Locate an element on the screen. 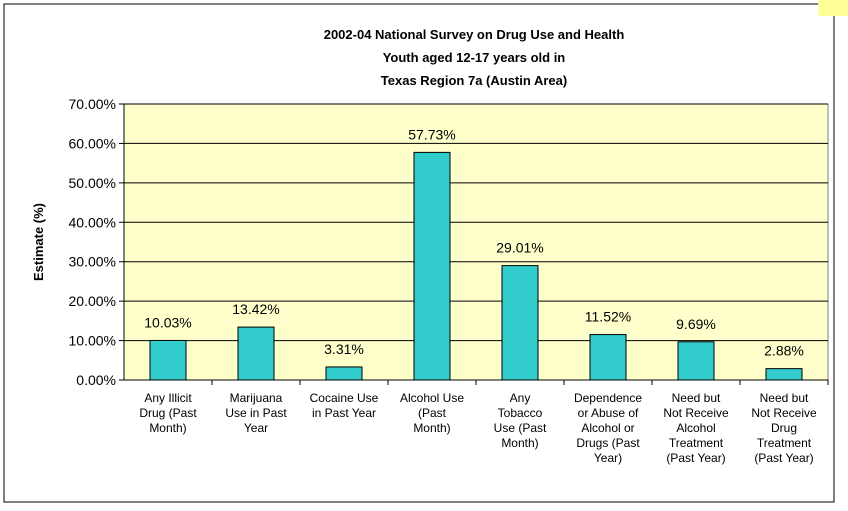  data-label: 11.52% is located at coordinates (608, 317).